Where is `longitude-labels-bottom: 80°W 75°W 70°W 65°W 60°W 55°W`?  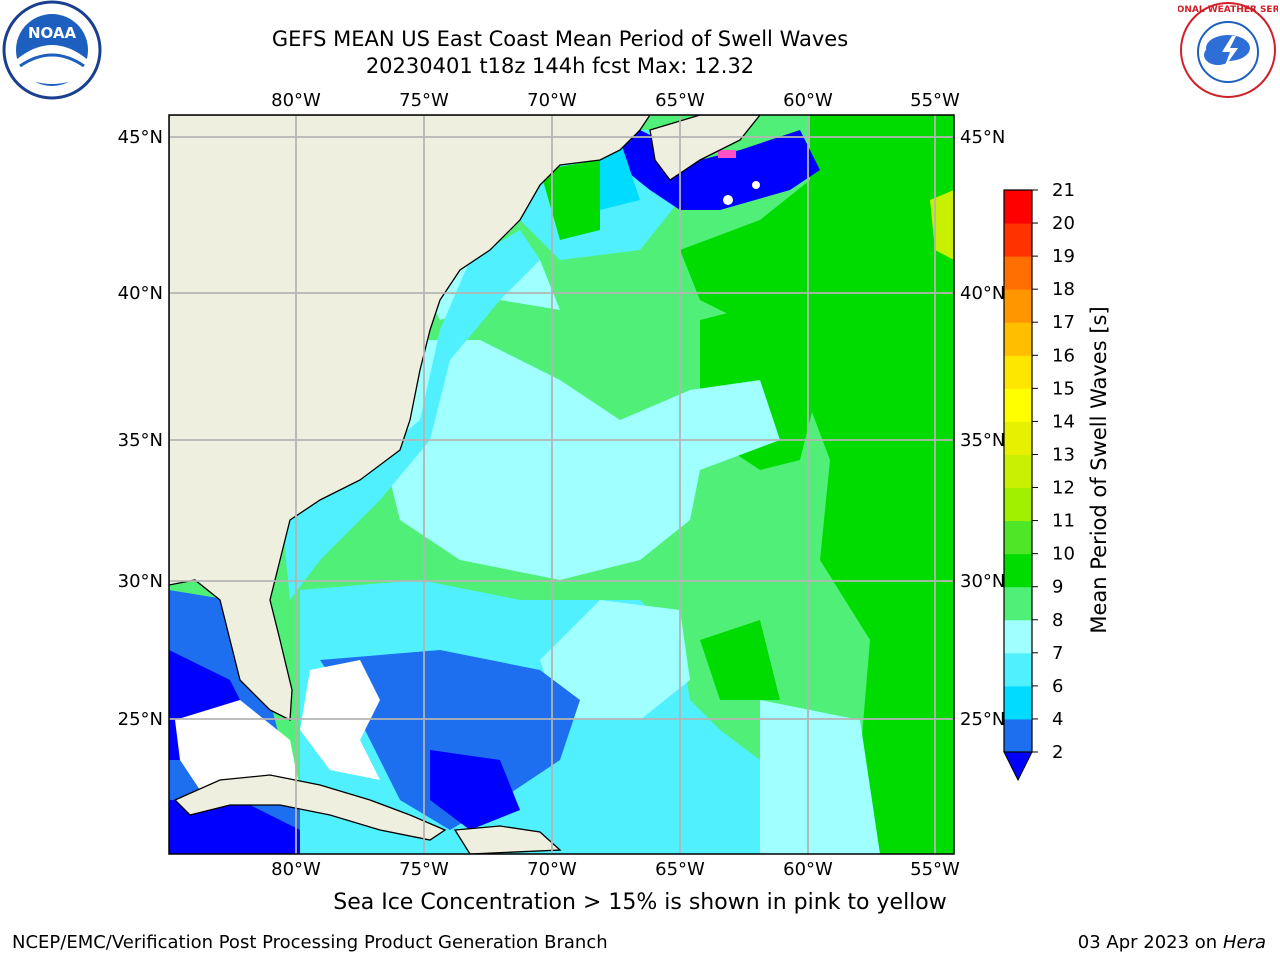 longitude-labels-bottom: 80°W 75°W 70°W 65°W 60°W 55°W is located at coordinates (615, 869).